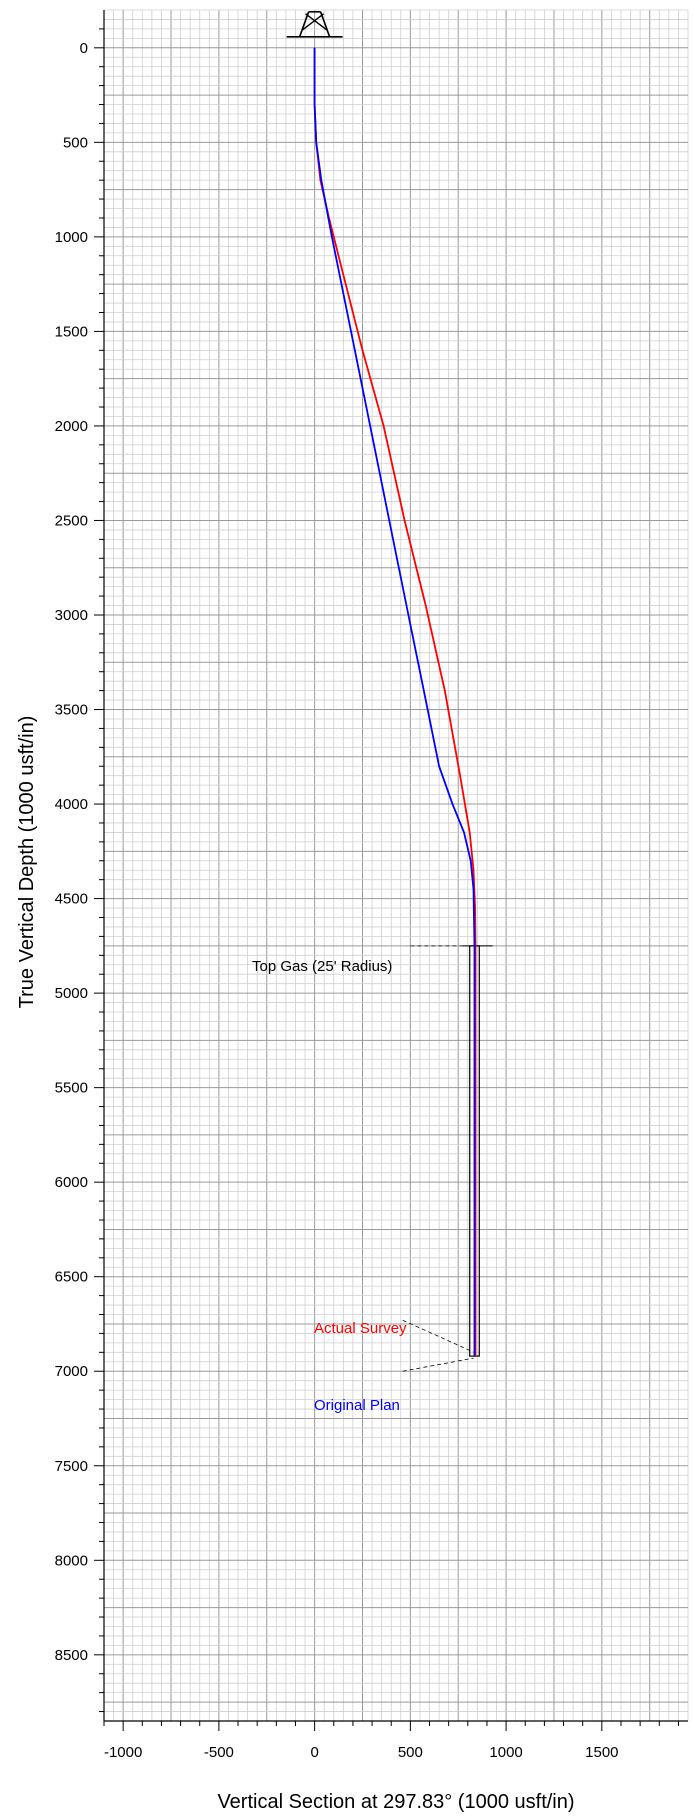  Describe the element at coordinates (314, 1752) in the screenshot. I see `x-tick-label: 0` at that location.